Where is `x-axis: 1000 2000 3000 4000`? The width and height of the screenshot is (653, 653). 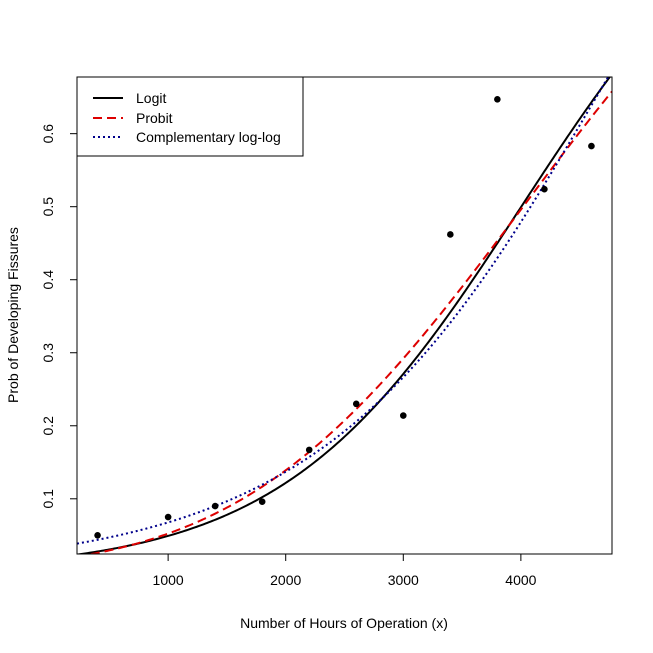
x-axis: 1000 2000 3000 4000 is located at coordinates (345, 570).